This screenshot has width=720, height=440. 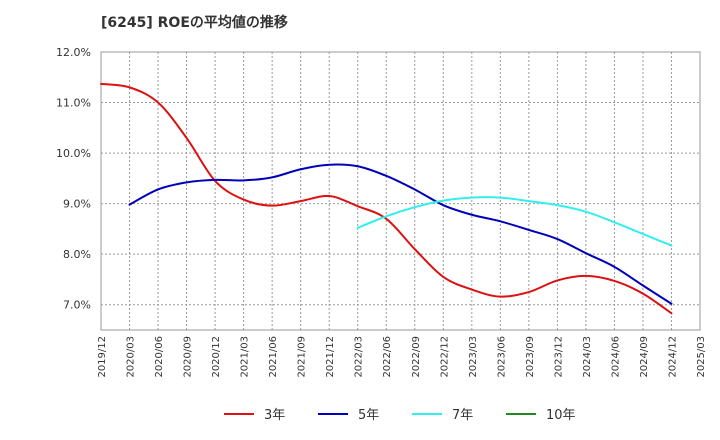 What do you see at coordinates (400, 415) in the screenshot?
I see `legend: 3年 5年 7年 10年` at bounding box center [400, 415].